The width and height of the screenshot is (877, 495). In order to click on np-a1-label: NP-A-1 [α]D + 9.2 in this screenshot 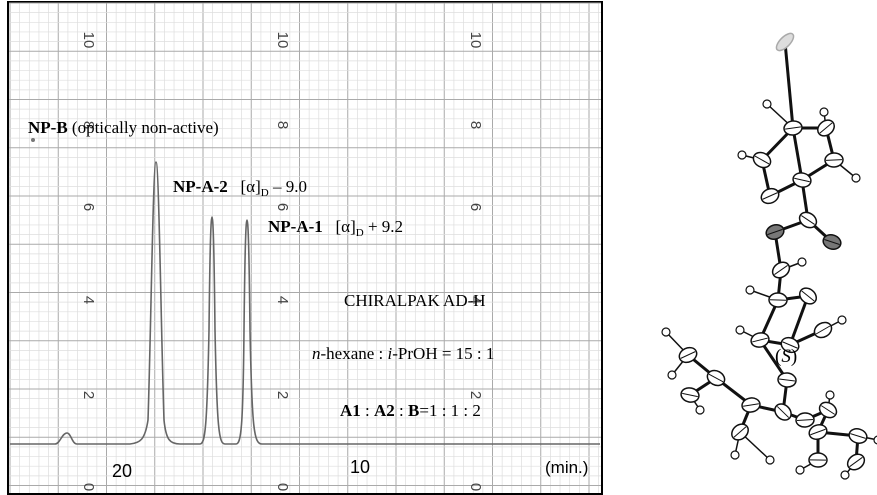, I will do `click(335, 228)`.